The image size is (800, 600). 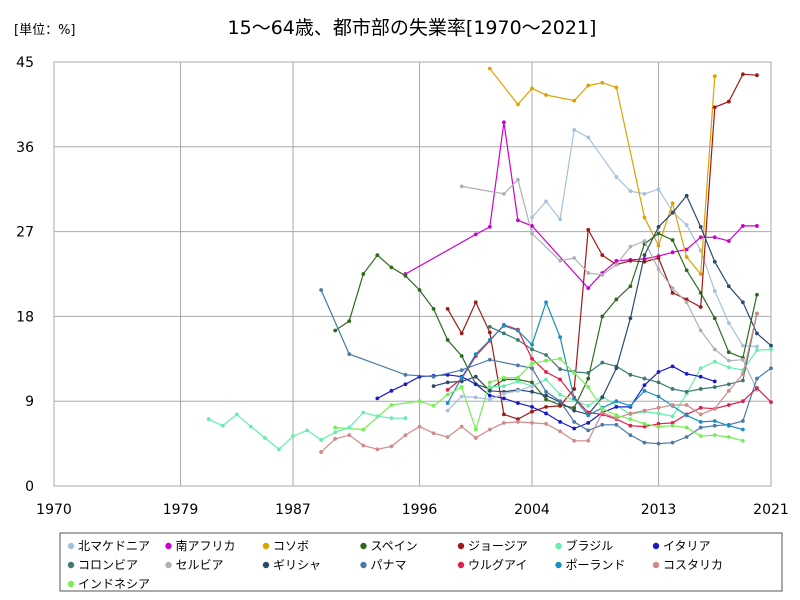 I want to click on x-tick-label: 2013, so click(x=659, y=510).